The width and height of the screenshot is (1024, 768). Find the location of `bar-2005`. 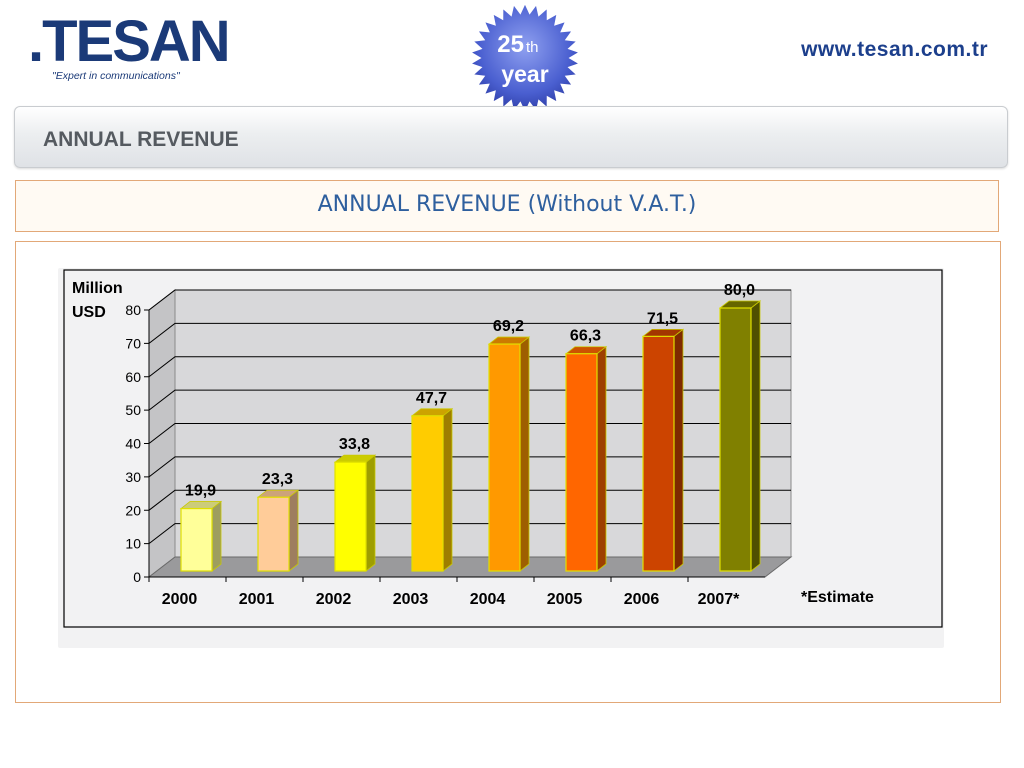

bar-2005 is located at coordinates (581, 462).